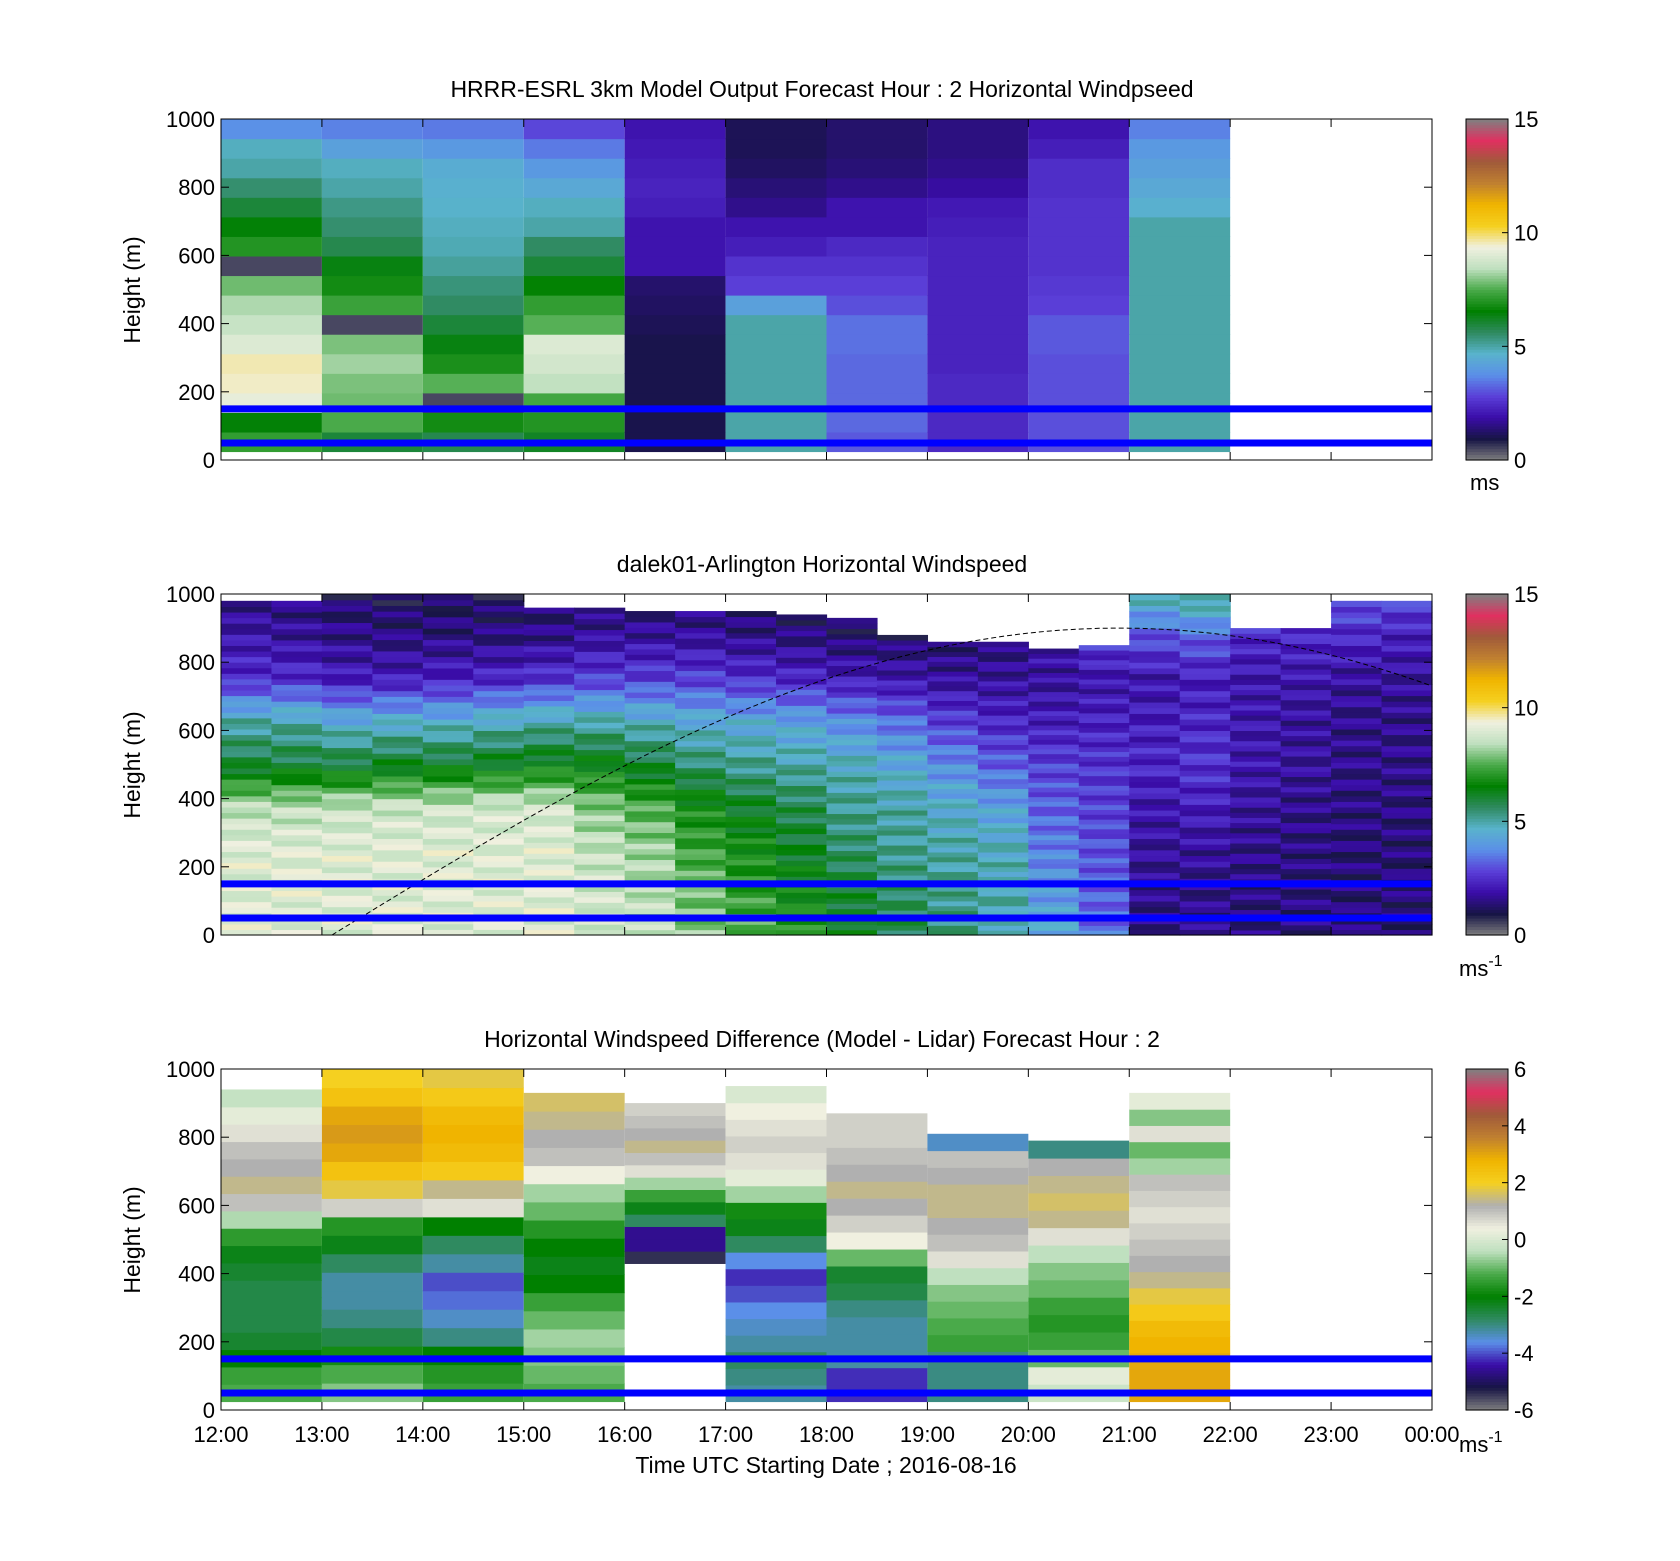 The width and height of the screenshot is (1680, 1561). I want to click on x-tick-label: 20:00, so click(1028, 1434).